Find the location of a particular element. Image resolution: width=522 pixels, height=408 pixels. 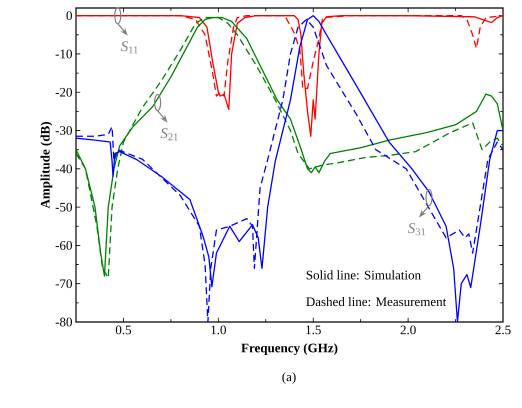

annotation: Dashed line: Measurement is located at coordinates (376, 301).